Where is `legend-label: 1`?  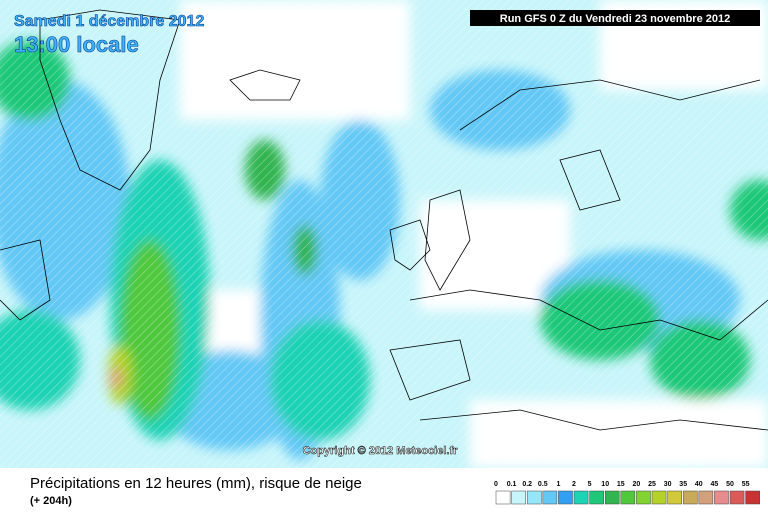
legend-label: 1 is located at coordinates (558, 484).